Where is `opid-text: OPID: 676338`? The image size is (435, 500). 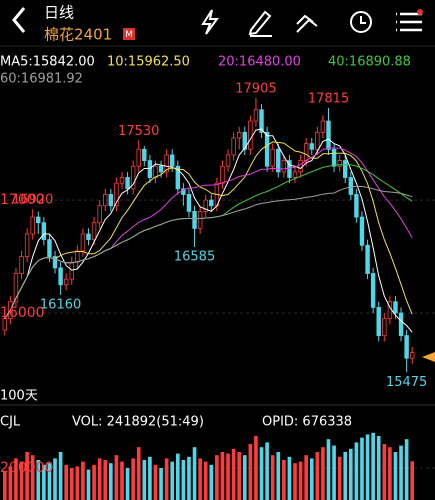 opid-text: OPID: 676338 is located at coordinates (307, 422).